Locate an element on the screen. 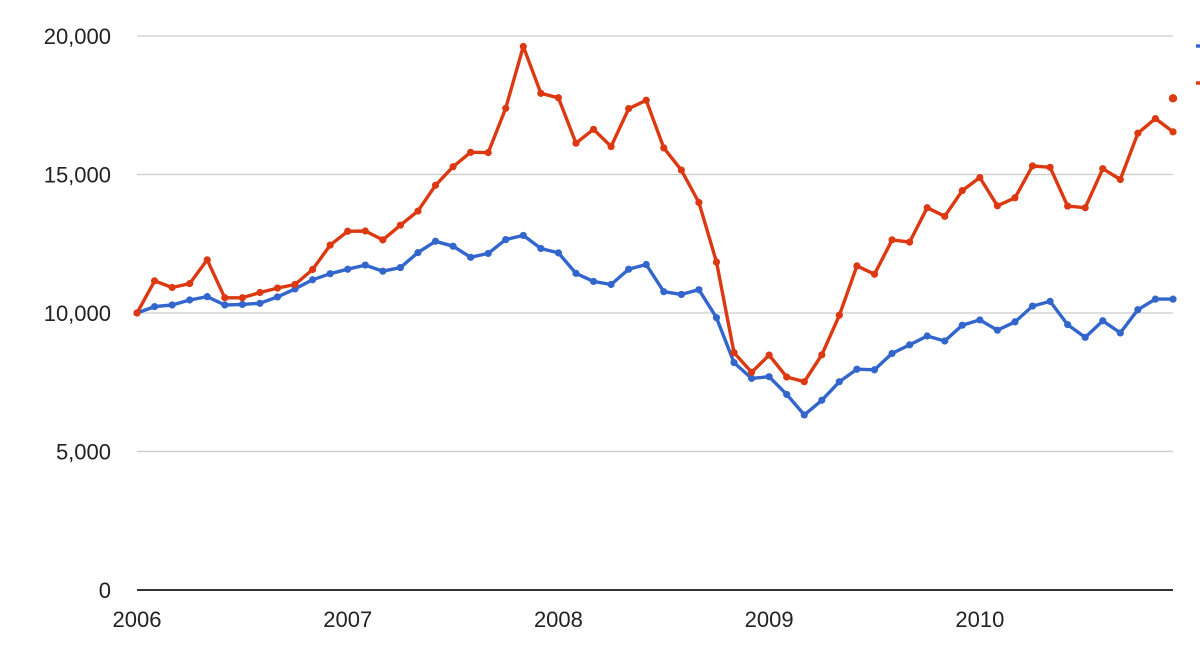 The image size is (1200, 671). series-end-point is located at coordinates (1173, 98).